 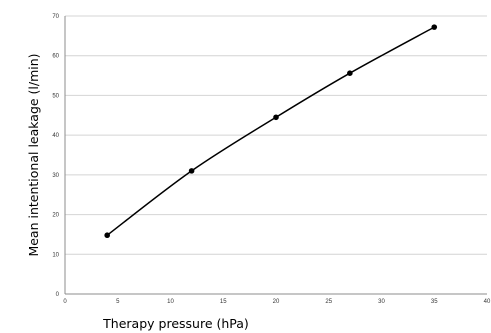 I want to click on x-tick-label: 20, so click(x=276, y=302).